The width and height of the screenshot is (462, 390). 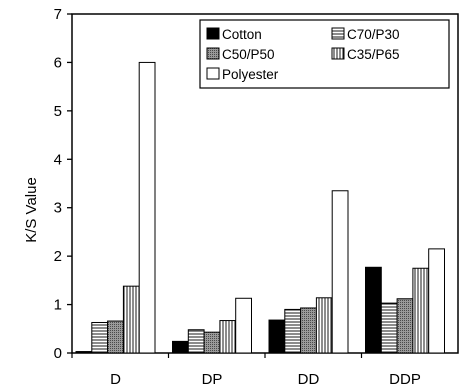 What do you see at coordinates (58, 159) in the screenshot?
I see `y-tick-label: 4` at bounding box center [58, 159].